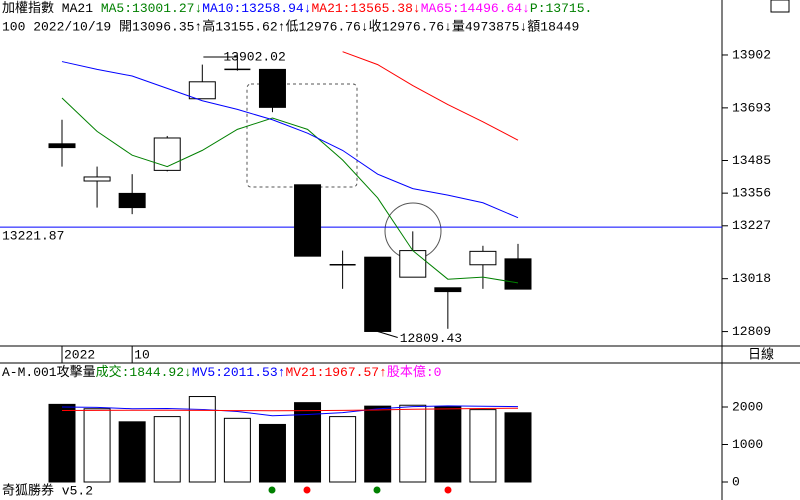  Describe the element at coordinates (239, 372) in the screenshot. I see `legend-entry: MV5:2011.53↑` at that location.